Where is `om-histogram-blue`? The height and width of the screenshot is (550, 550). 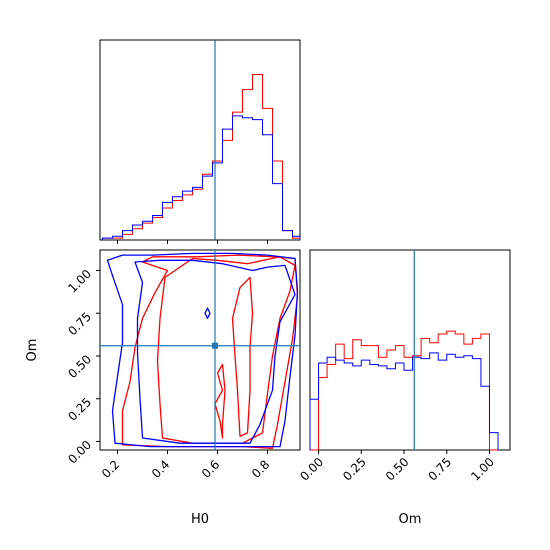 om-histogram-blue is located at coordinates (404, 401).